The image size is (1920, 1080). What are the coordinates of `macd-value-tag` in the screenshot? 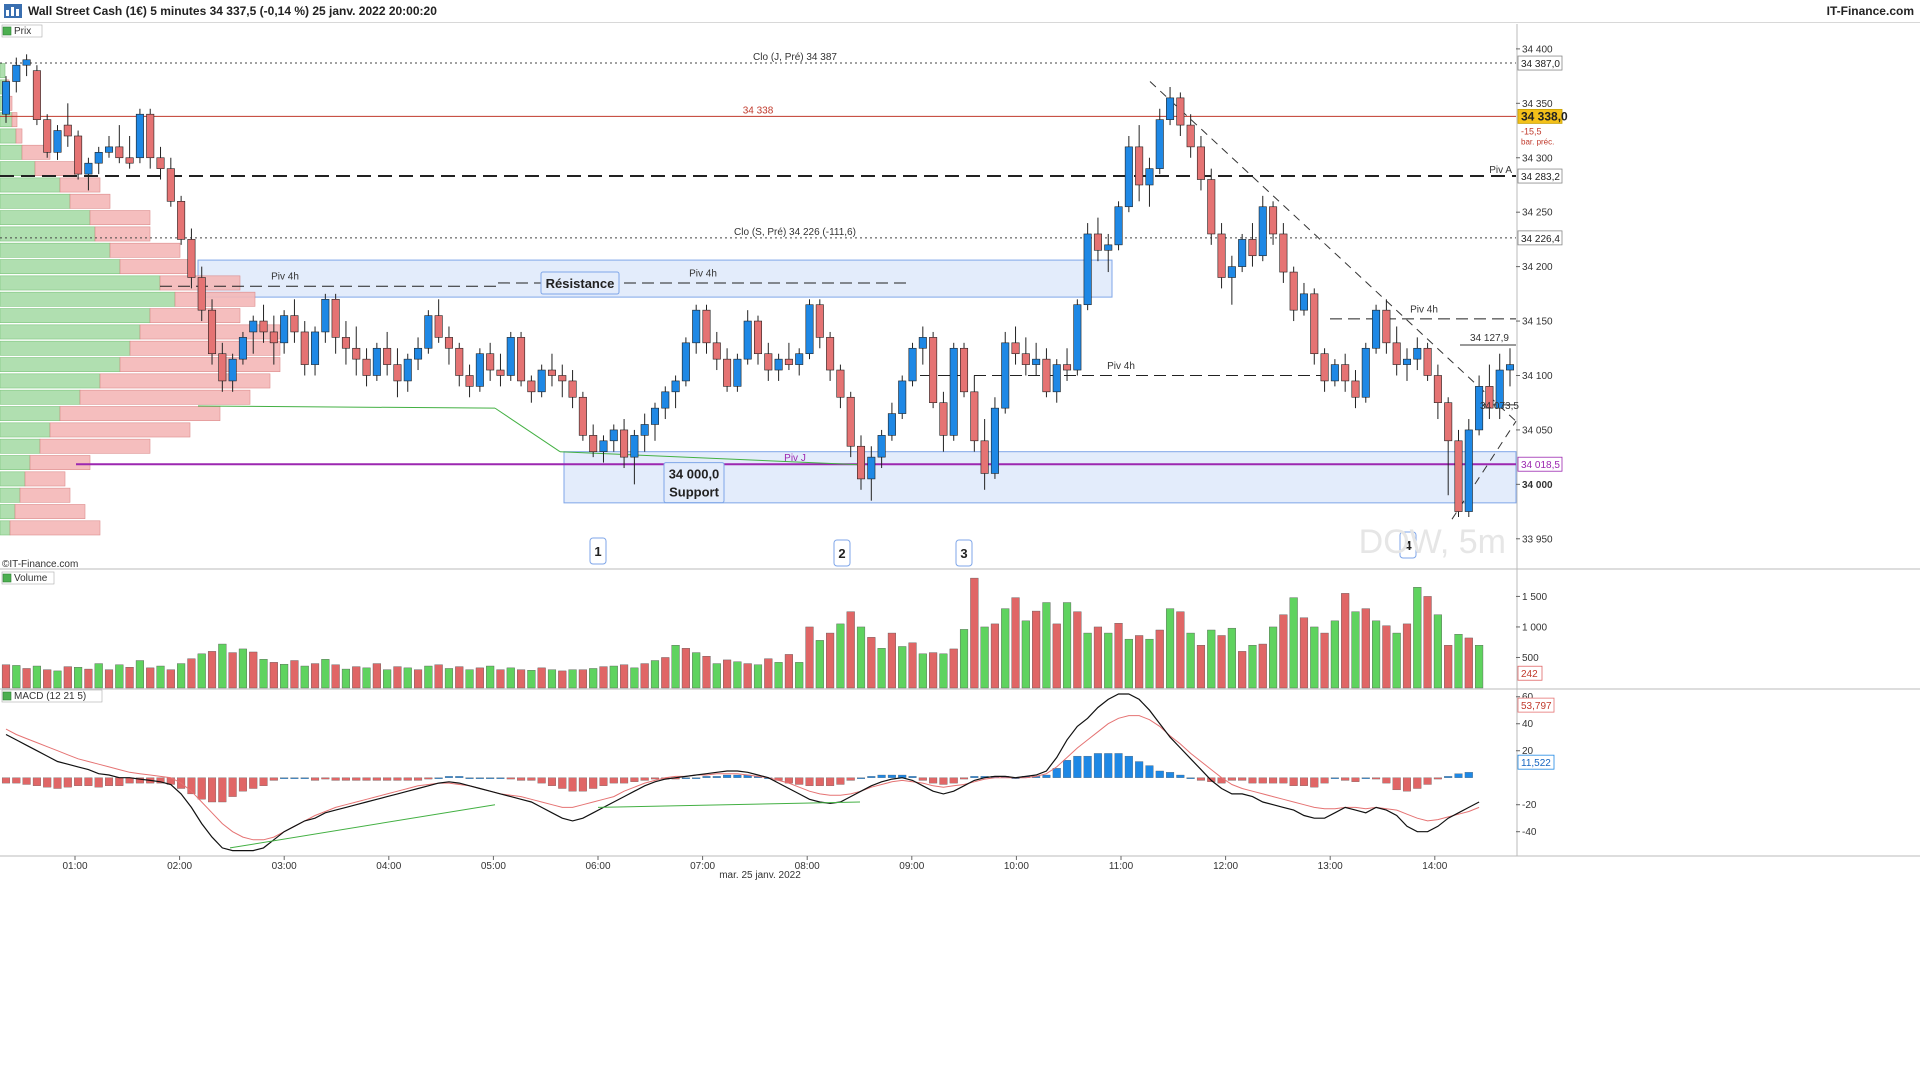 It's located at (1536, 705).